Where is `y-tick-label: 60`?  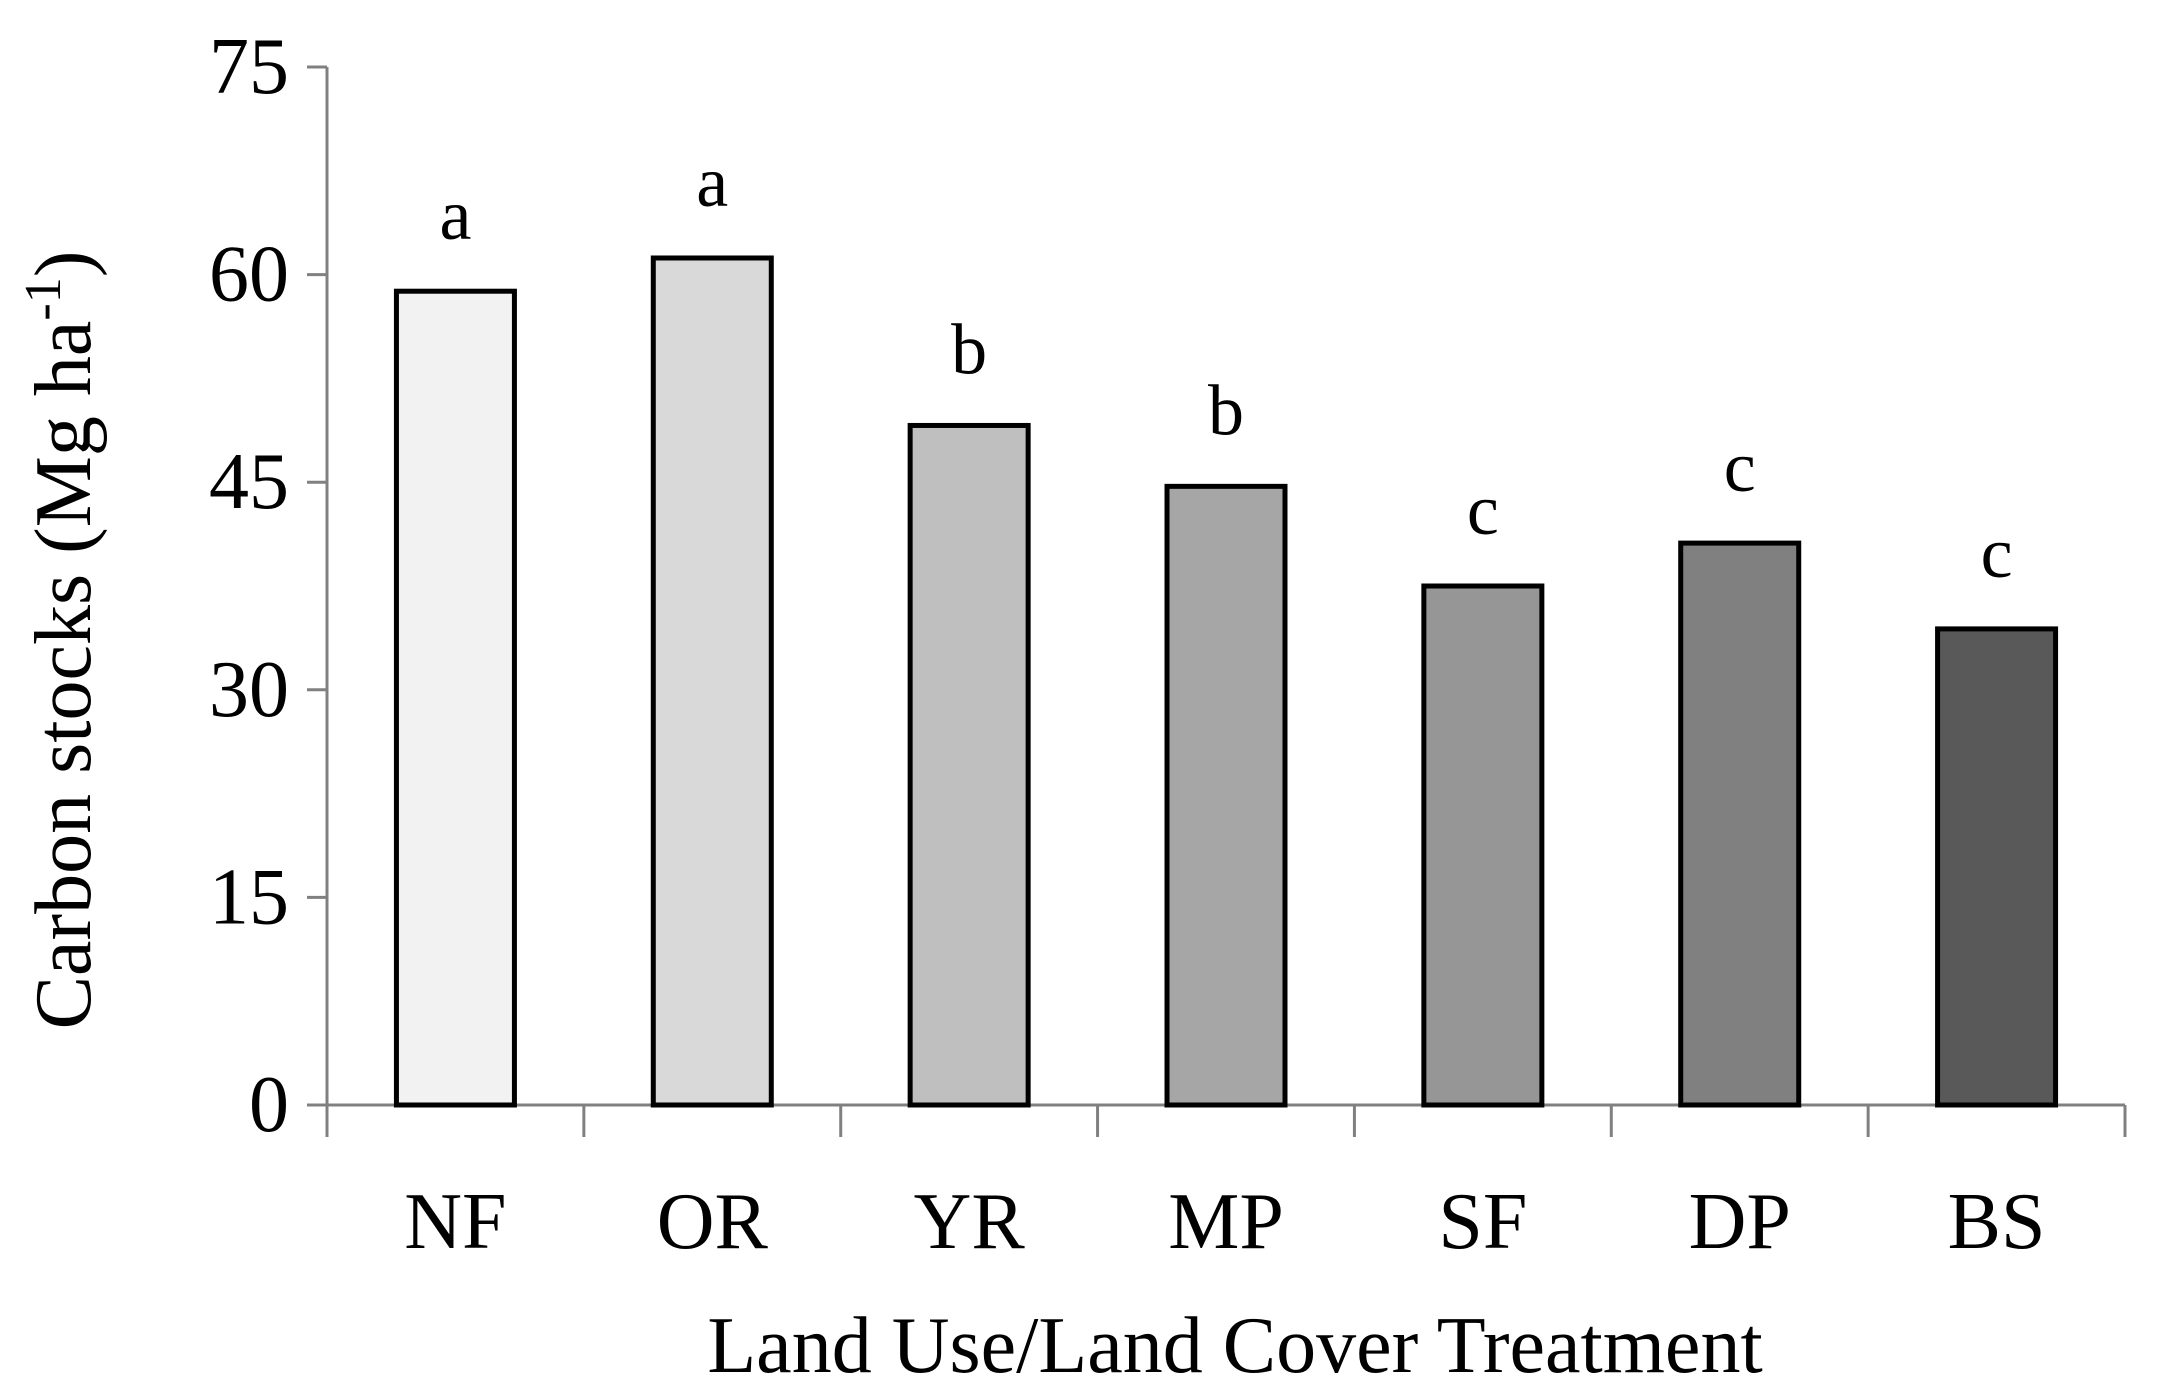
y-tick-label: 60 is located at coordinates (249, 275).